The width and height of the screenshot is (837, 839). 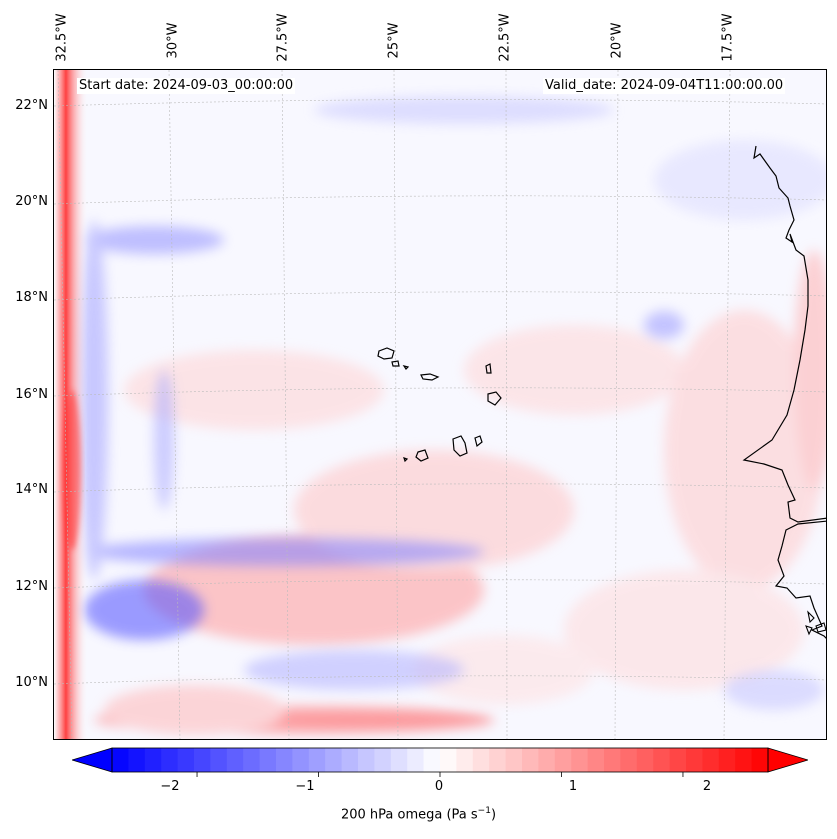 I want to click on colorbar-min-extend, so click(x=92, y=760).